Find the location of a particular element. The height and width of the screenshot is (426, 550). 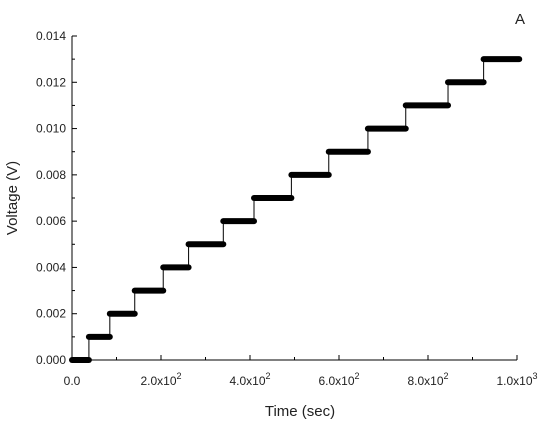

y-tick-label: 0.004 is located at coordinates (51, 267).